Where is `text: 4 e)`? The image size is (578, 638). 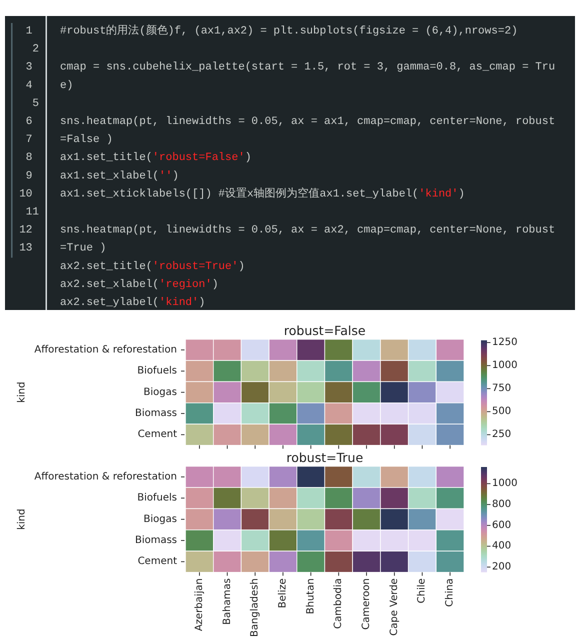
text: 4 e) is located at coordinates (50, 86).